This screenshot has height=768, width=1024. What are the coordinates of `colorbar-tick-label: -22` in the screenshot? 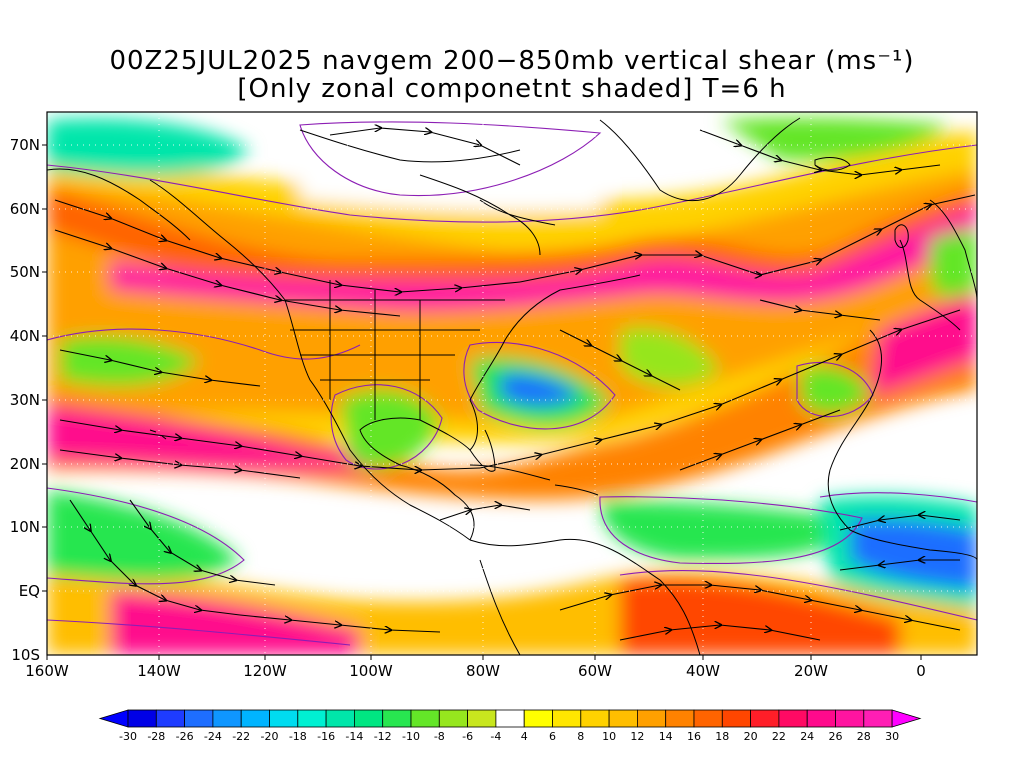 It's located at (241, 736).